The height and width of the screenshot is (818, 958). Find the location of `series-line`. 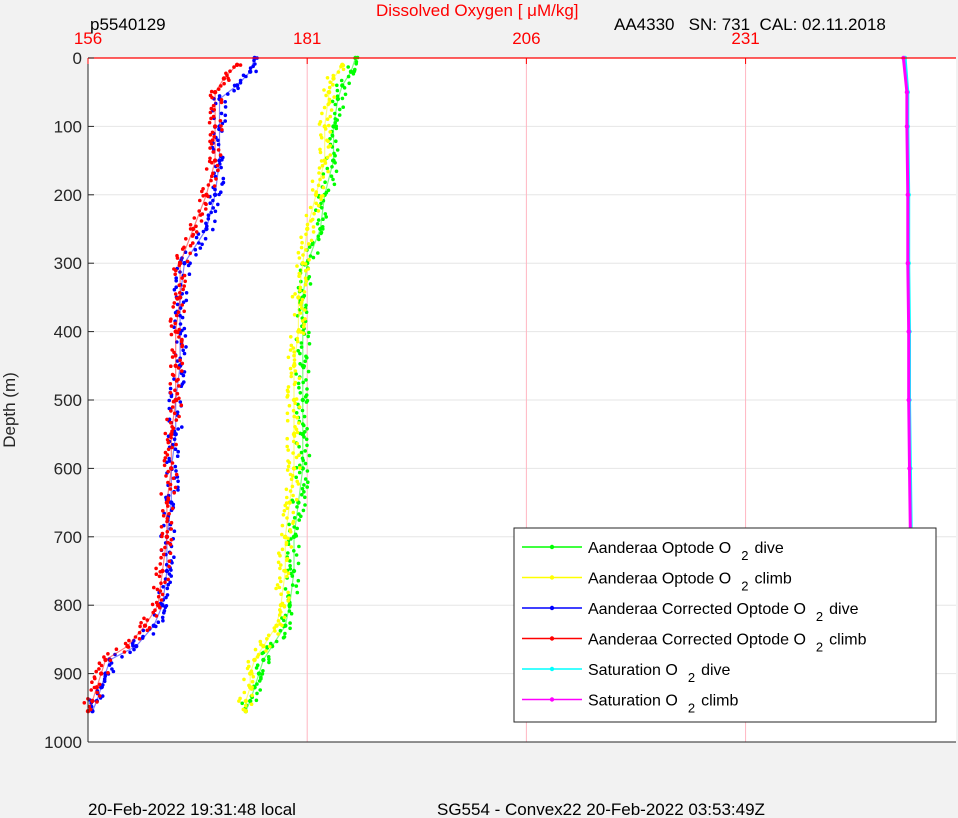

series-line is located at coordinates (300, 384).